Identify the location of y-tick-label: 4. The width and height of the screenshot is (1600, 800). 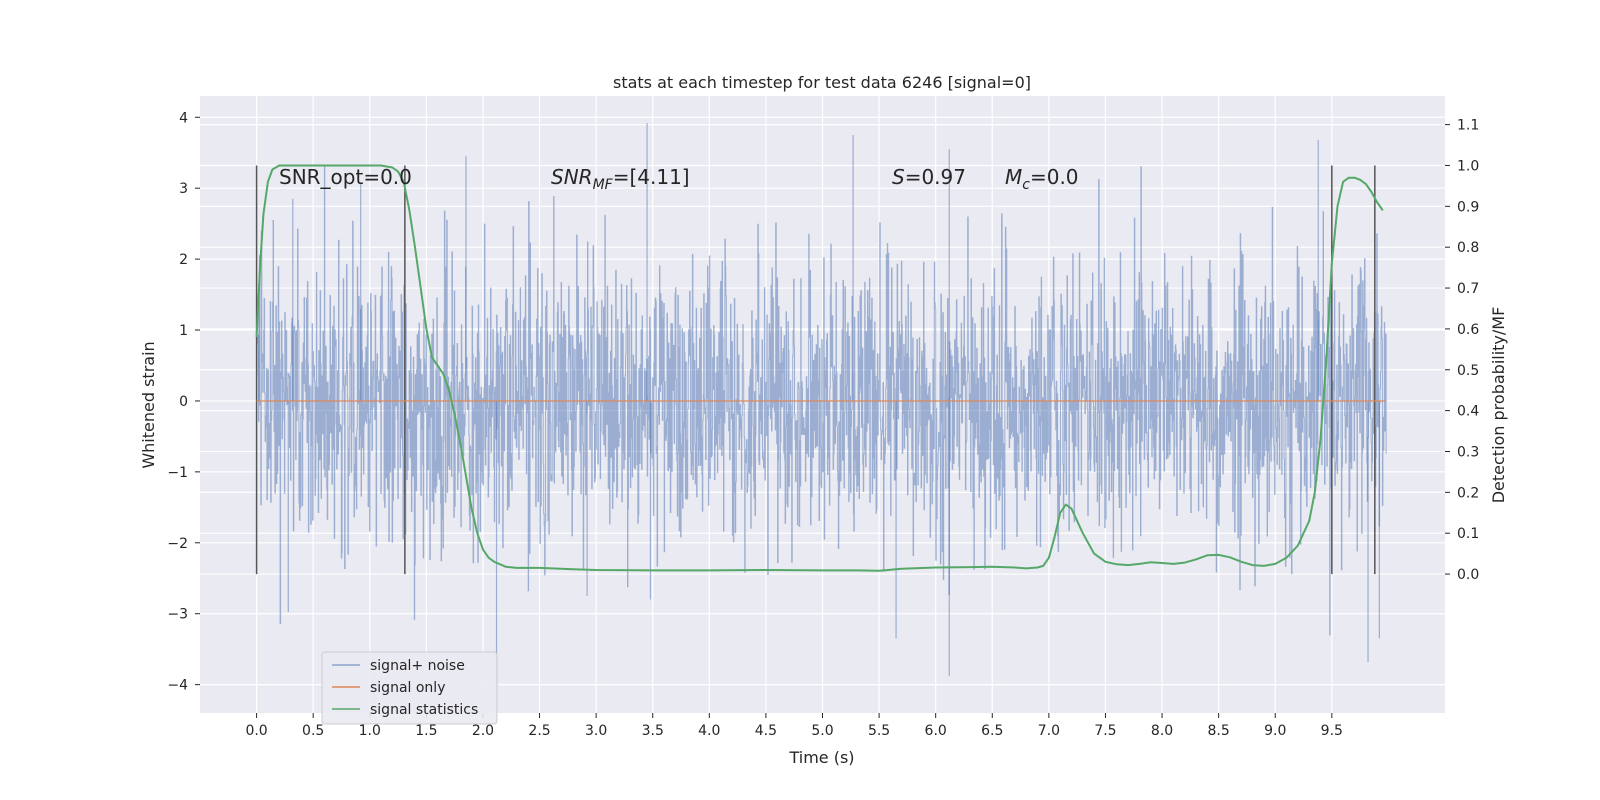
(183, 118).